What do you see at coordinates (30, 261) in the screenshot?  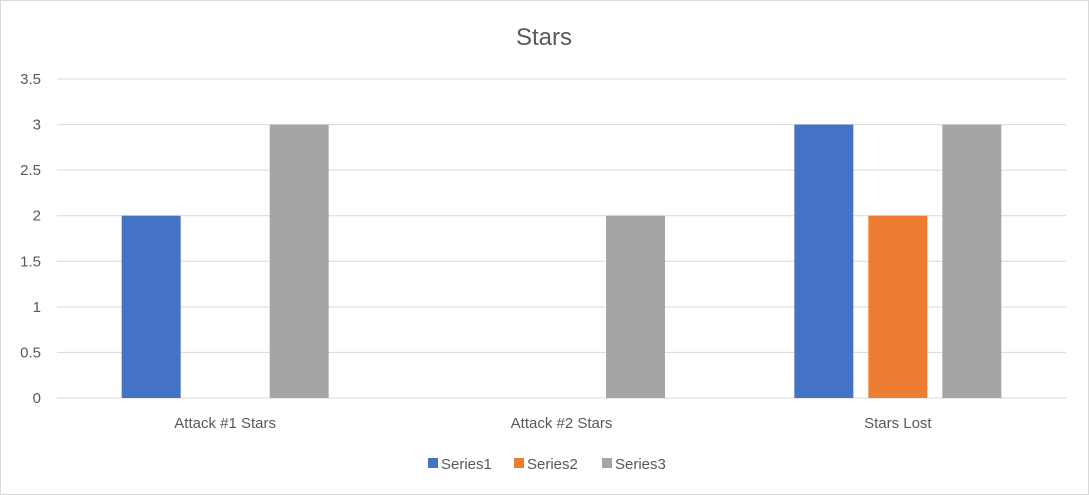 I see `y-tick-label: 1.5` at bounding box center [30, 261].